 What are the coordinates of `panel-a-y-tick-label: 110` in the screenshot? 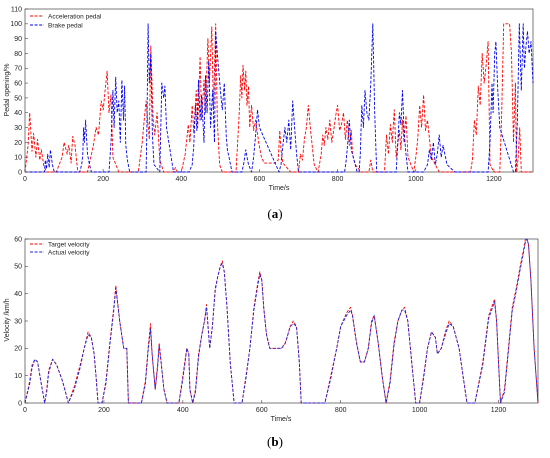 It's located at (16, 9).